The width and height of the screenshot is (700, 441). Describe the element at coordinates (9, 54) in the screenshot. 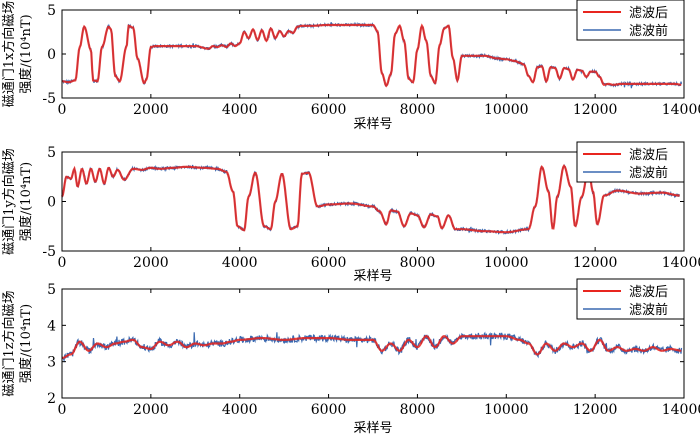

I see `y-axis-label: 磁通门1x方向磁场` at that location.